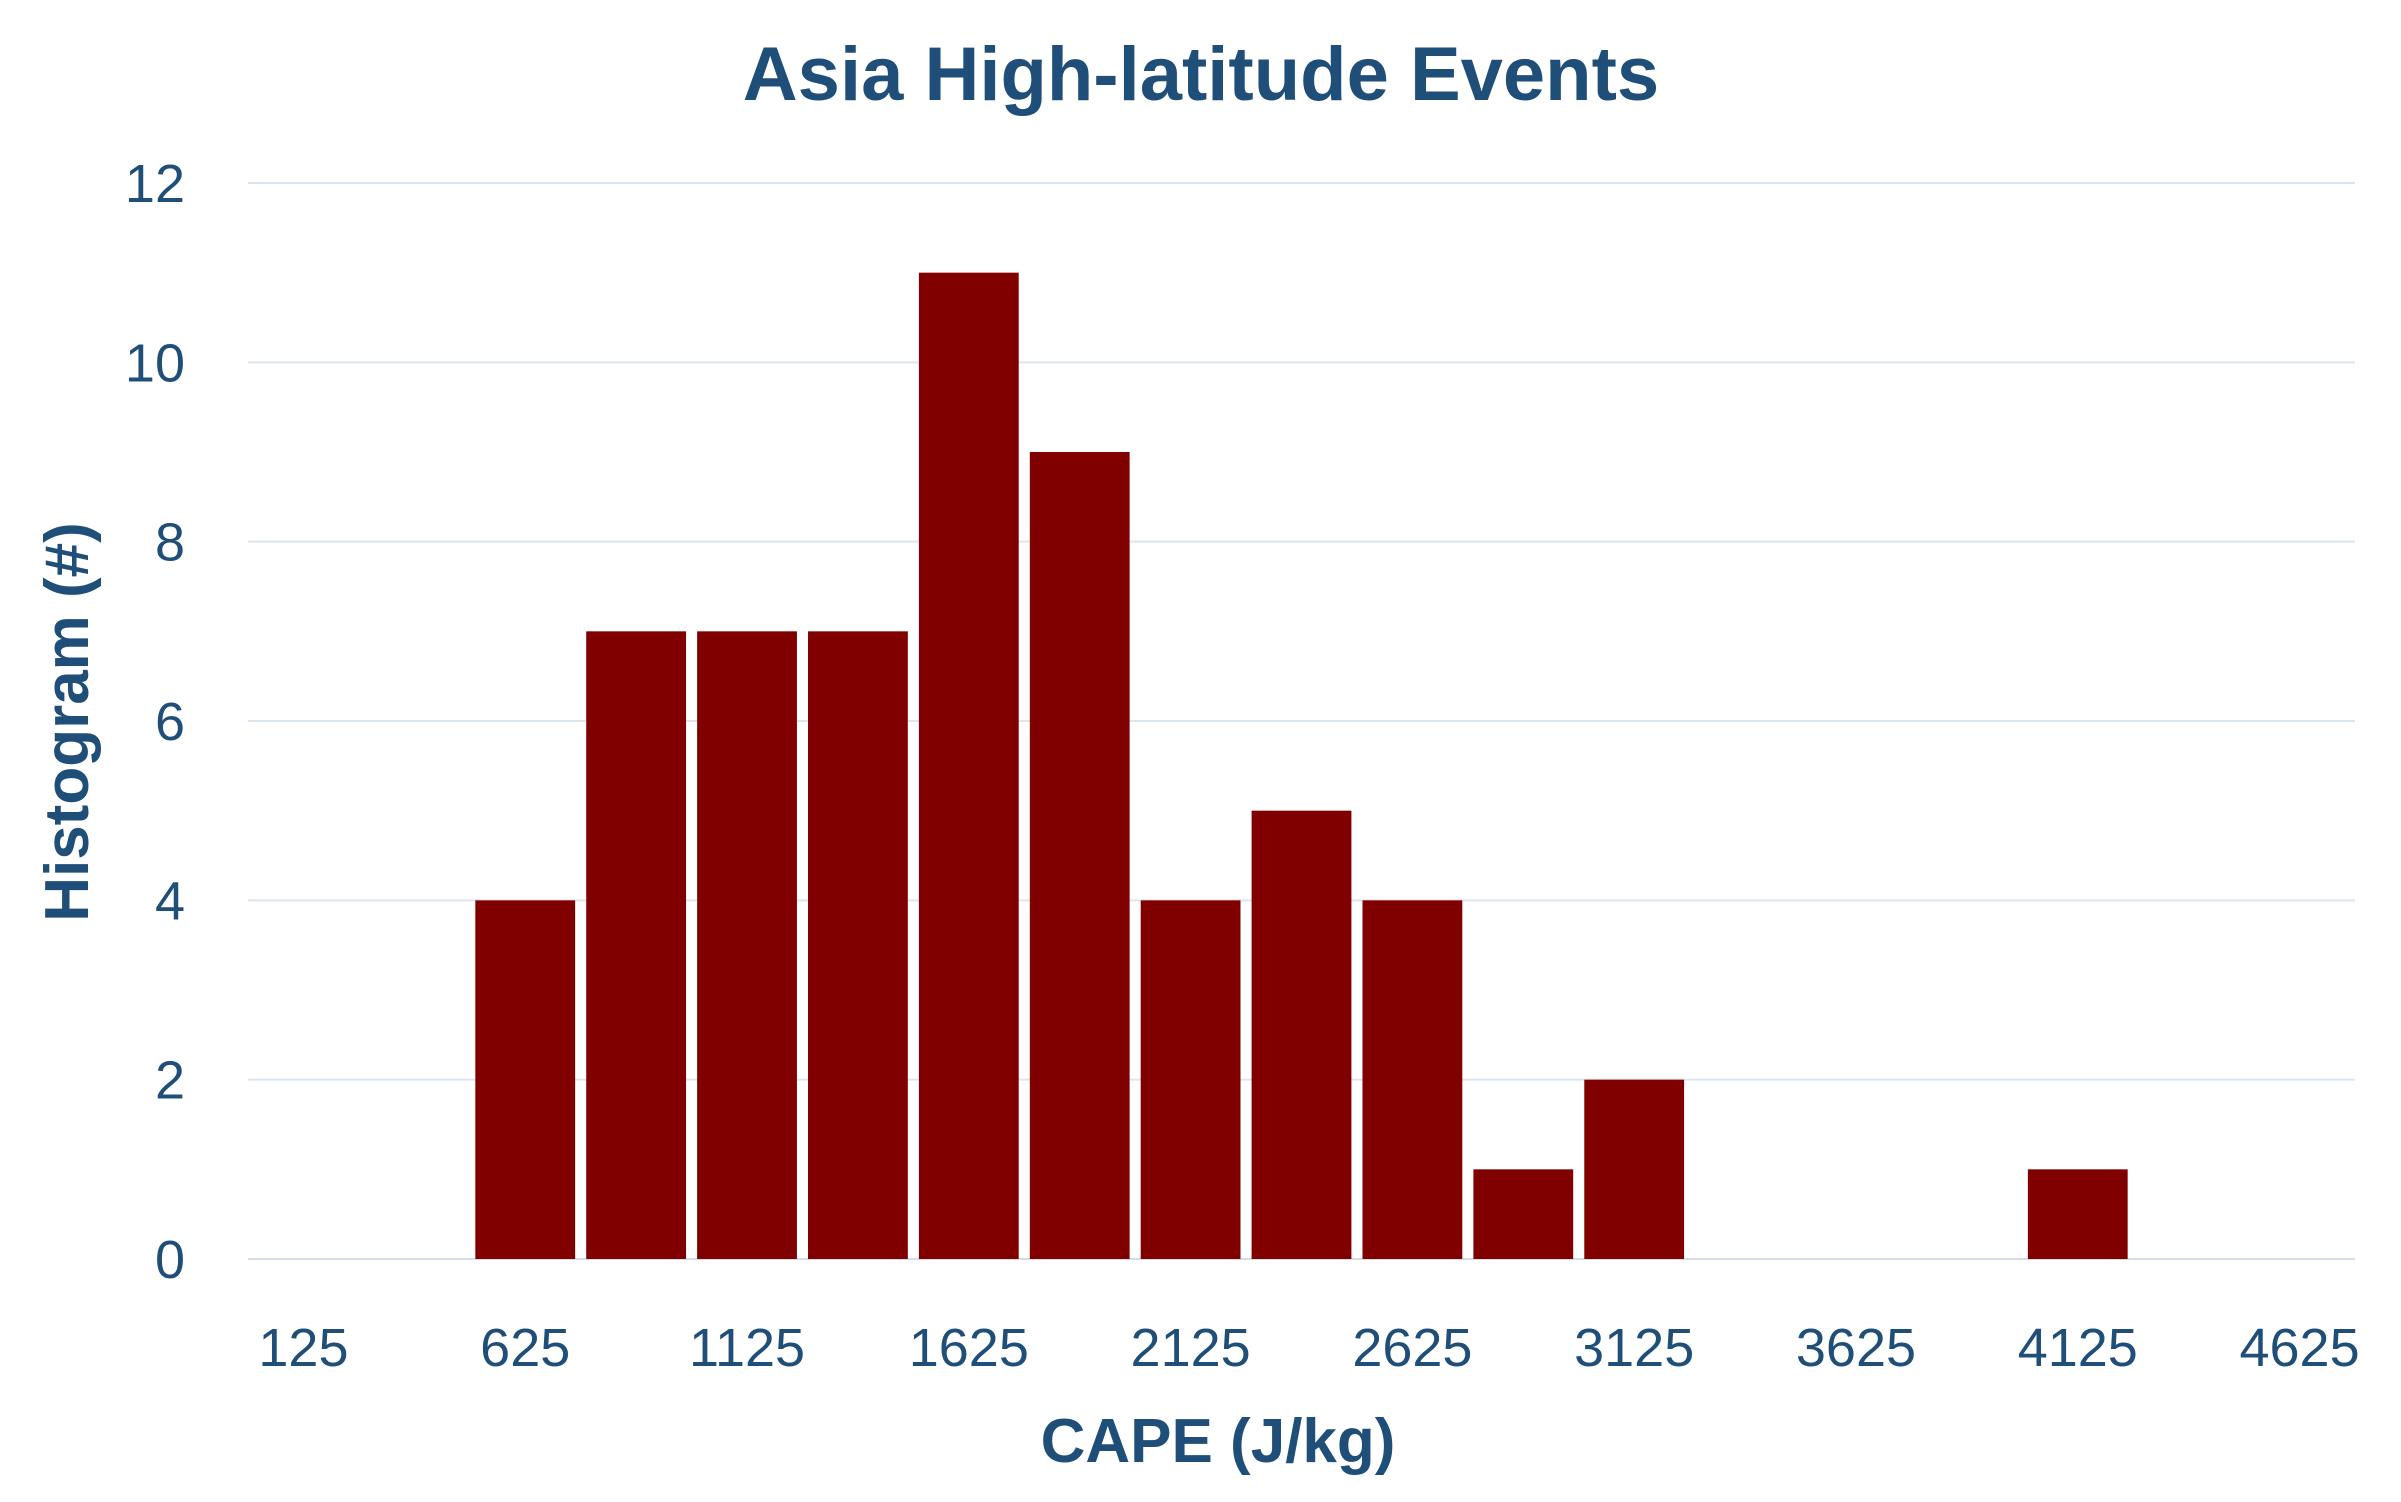 Image resolution: width=2401 pixels, height=1502 pixels. Describe the element at coordinates (1191, 1348) in the screenshot. I see `x-tick-label: 2125` at that location.